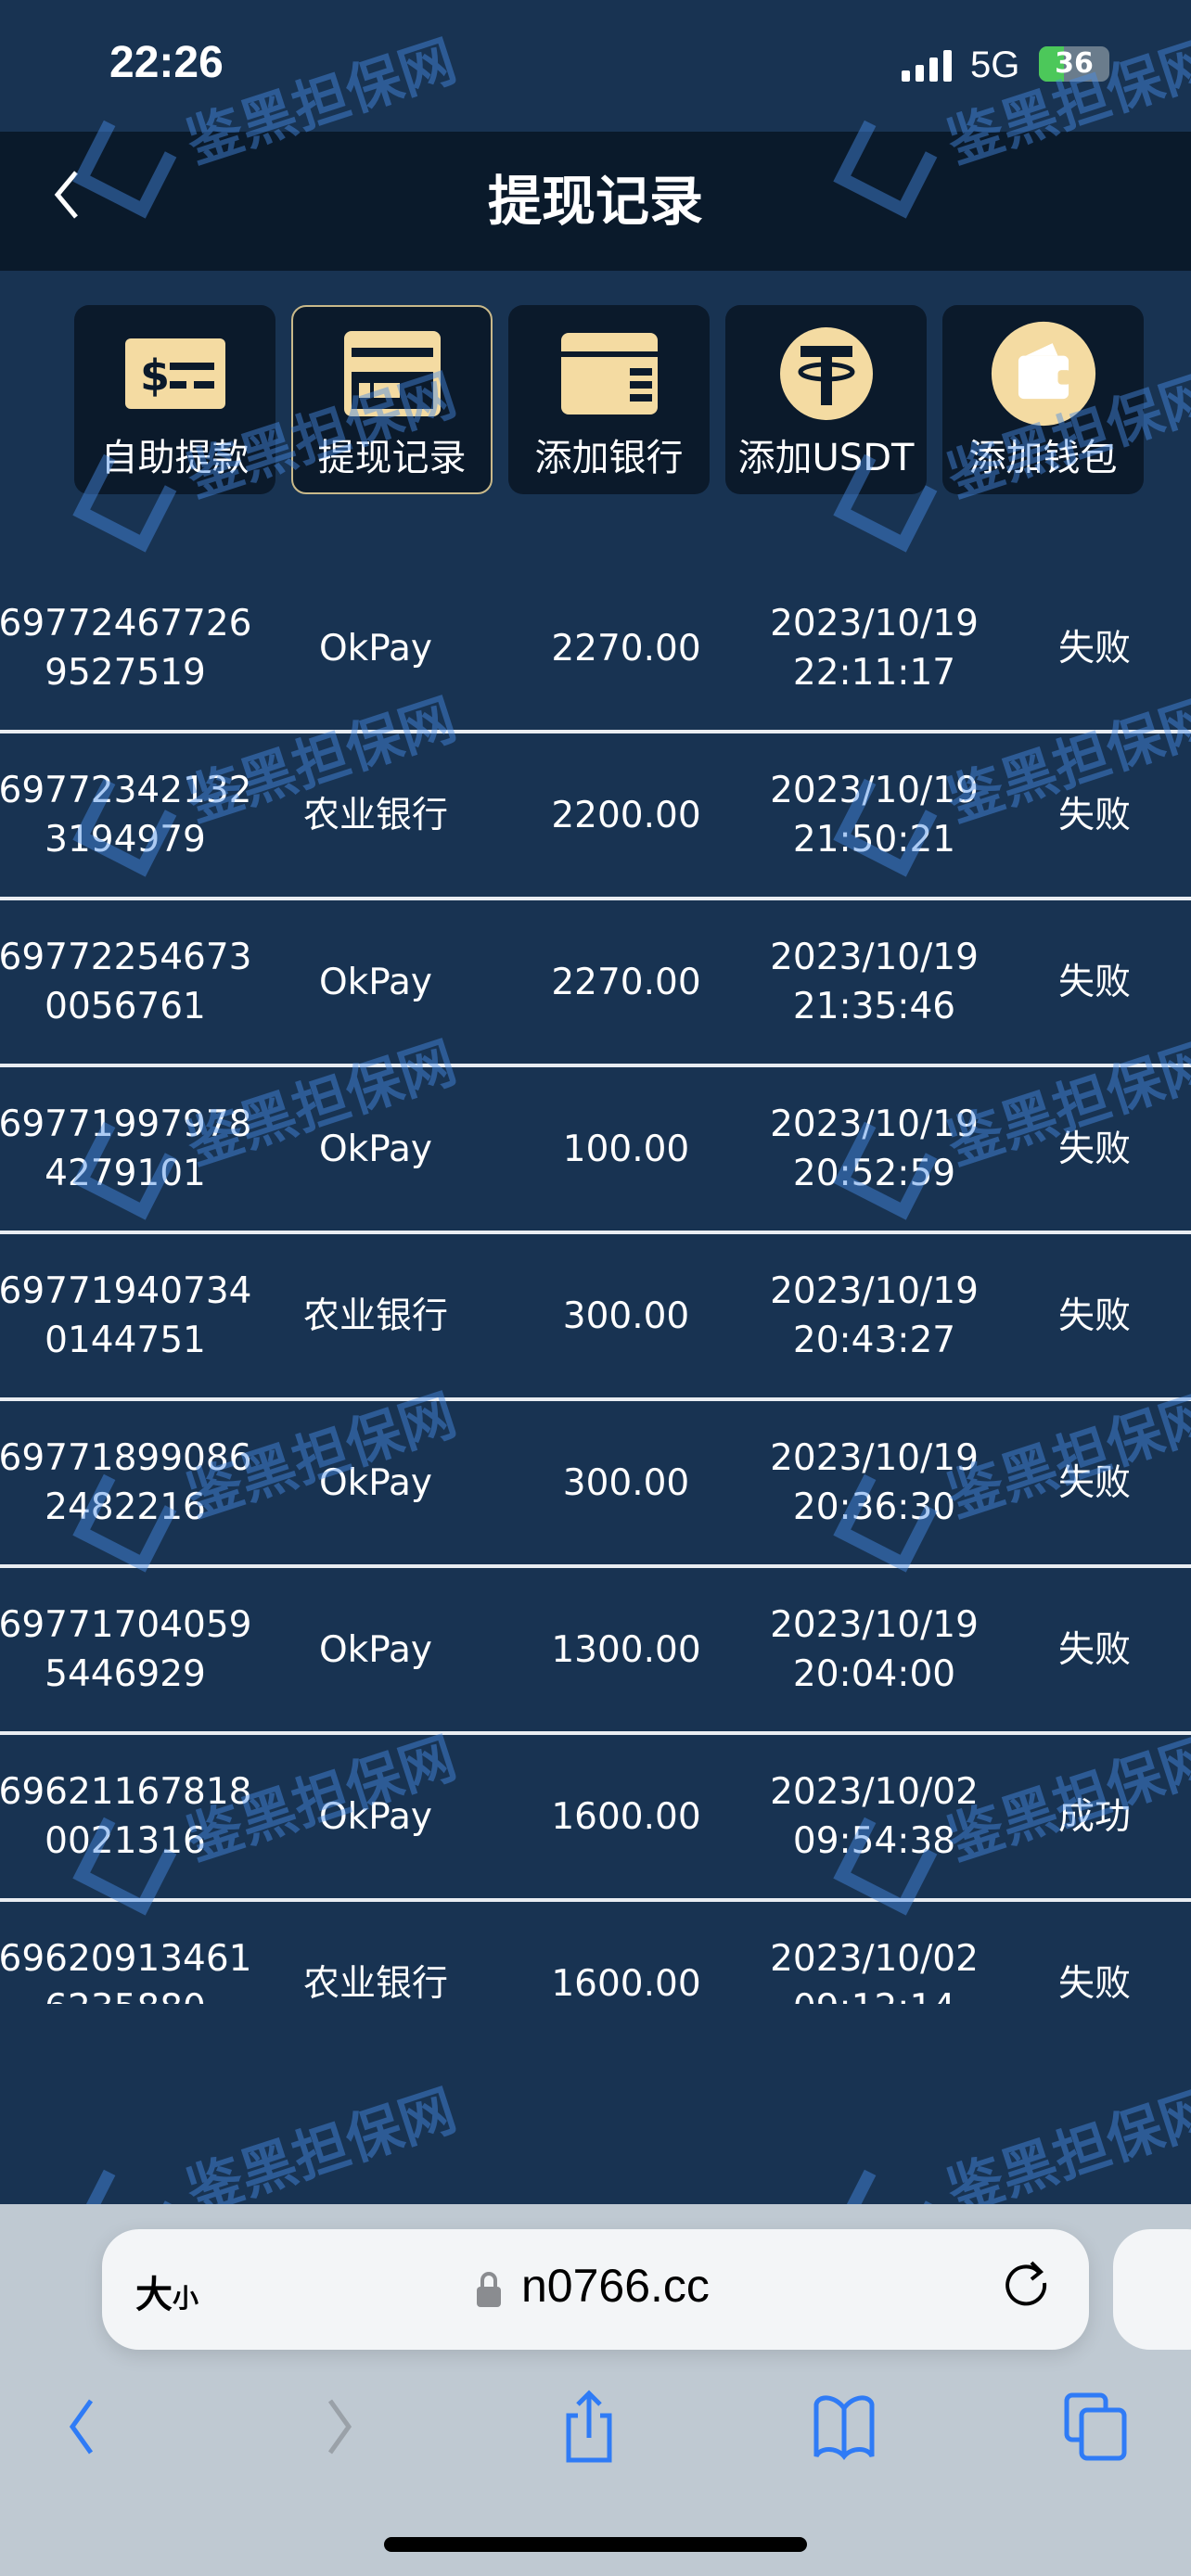  What do you see at coordinates (166, 62) in the screenshot?
I see `clock: 22:26` at bounding box center [166, 62].